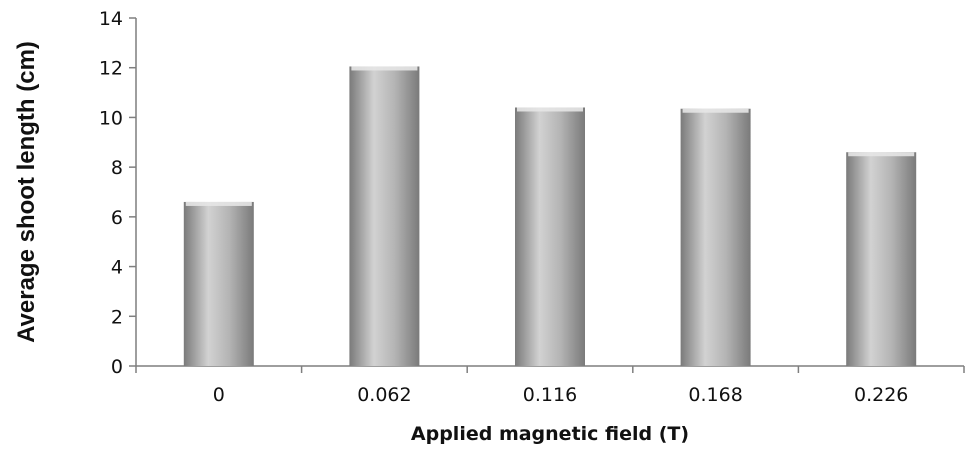 The height and width of the screenshot is (450, 976). Describe the element at coordinates (881, 395) in the screenshot. I see `x-tick-label: 0.226` at that location.